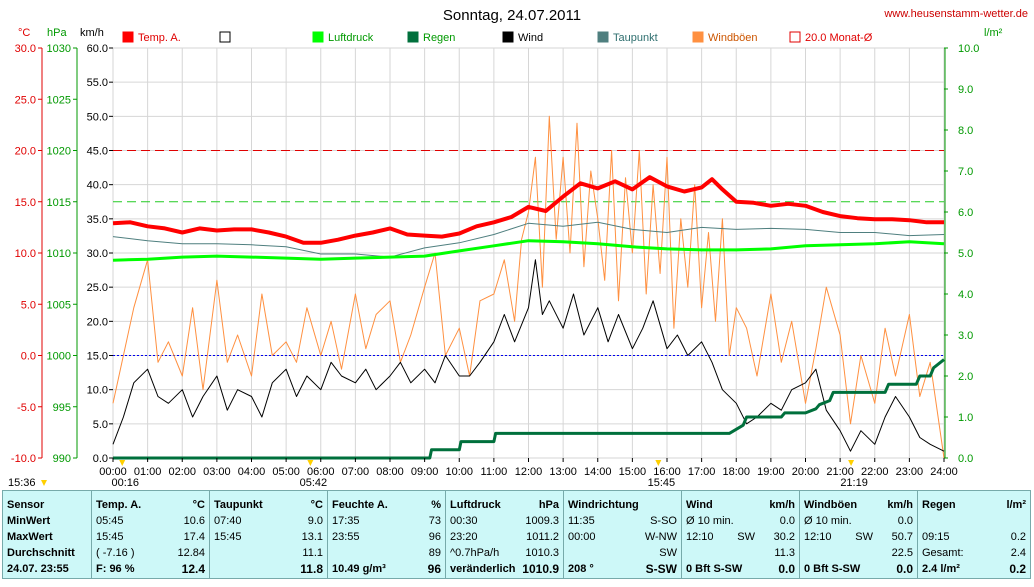 This screenshot has width=1034, height=587. Describe the element at coordinates (831, 505) in the screenshot. I see `windboeen-header: Windböen` at that location.